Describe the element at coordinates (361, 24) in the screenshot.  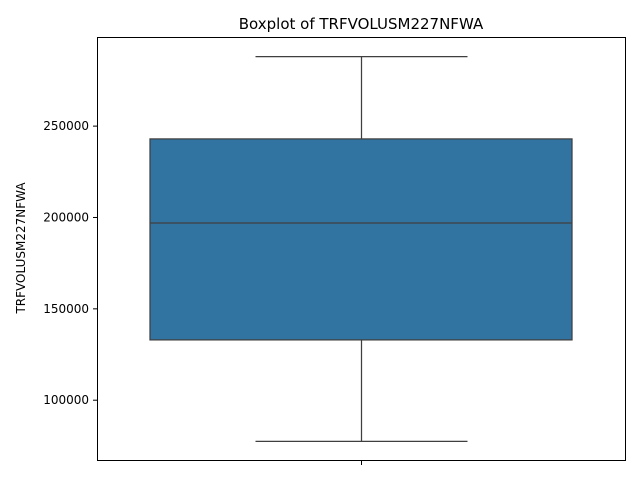
I see `chart-title: Boxplot of TRFVOLUSM227NFWA` at that location.